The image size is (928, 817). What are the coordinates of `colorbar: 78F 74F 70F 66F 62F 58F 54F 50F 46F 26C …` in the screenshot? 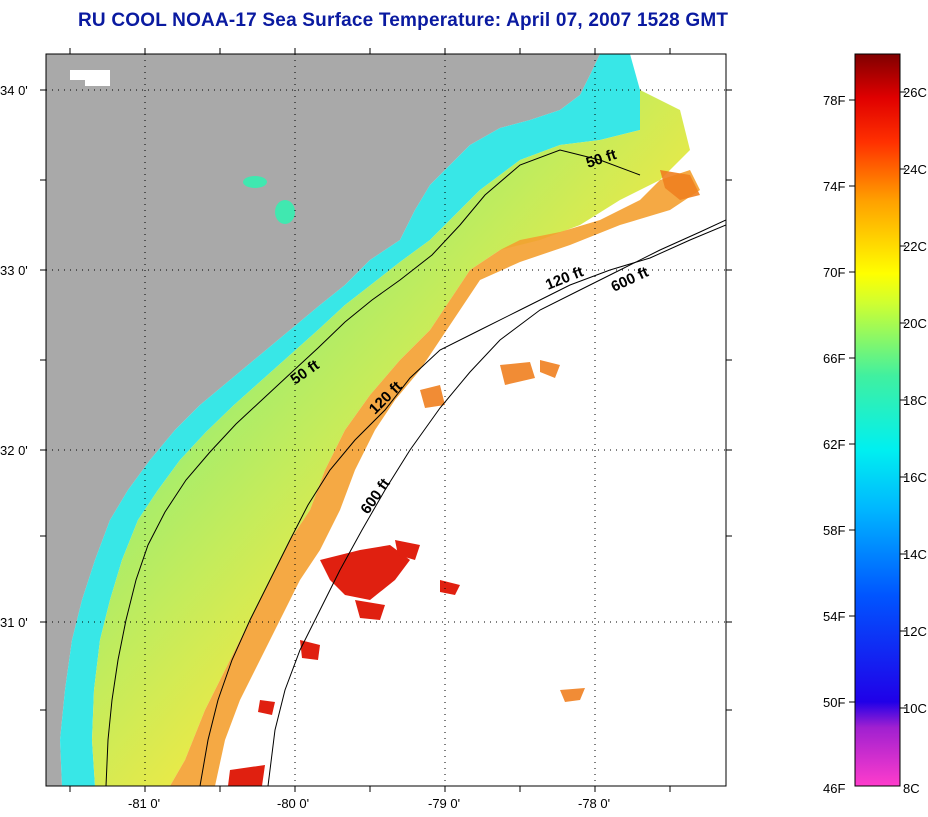 It's located at (875, 424).